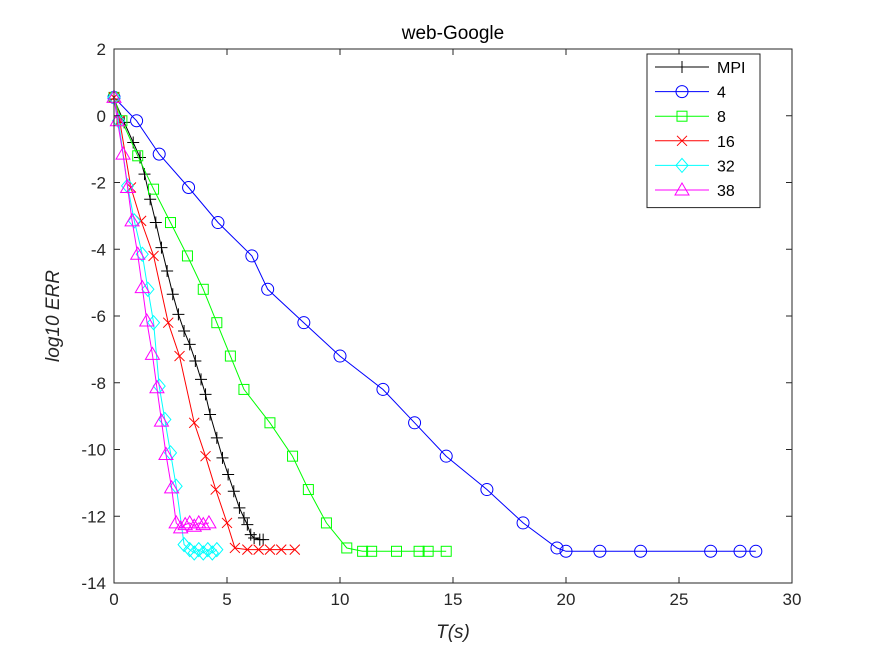  What do you see at coordinates (98, 183) in the screenshot?
I see `y-tick-label: -2` at bounding box center [98, 183].